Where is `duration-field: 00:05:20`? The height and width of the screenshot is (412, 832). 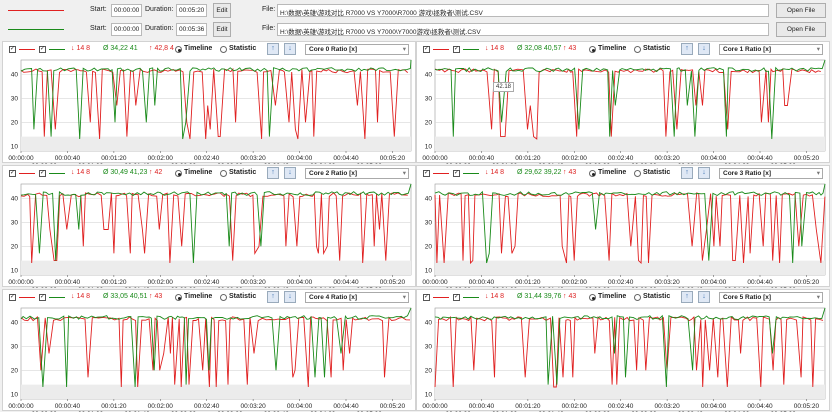
duration-field: 00:05:20 is located at coordinates (191, 10).